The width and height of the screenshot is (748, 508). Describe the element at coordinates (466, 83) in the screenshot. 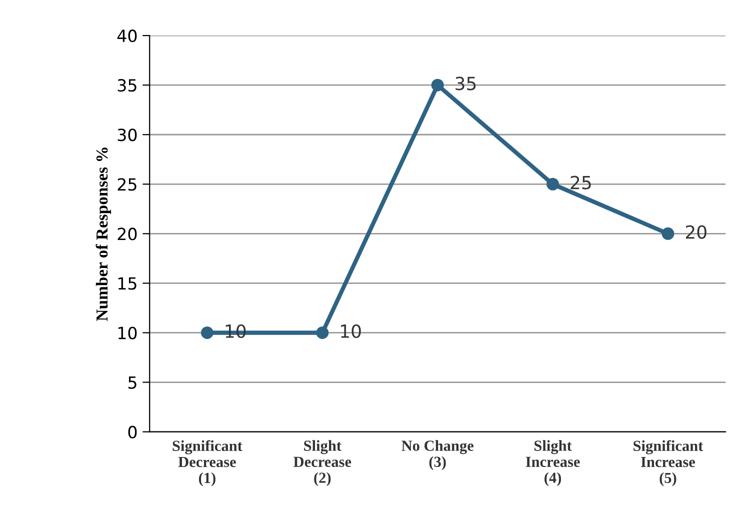

I see `data-label: 35` at that location.